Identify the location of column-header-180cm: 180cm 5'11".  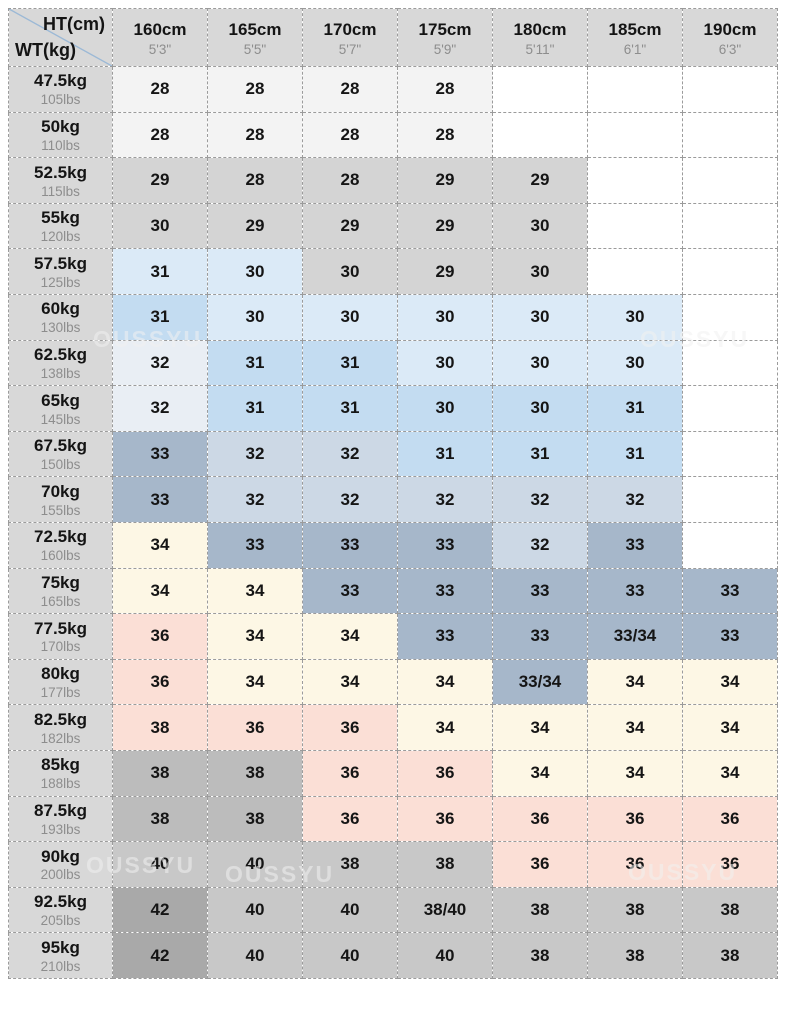
(540, 37).